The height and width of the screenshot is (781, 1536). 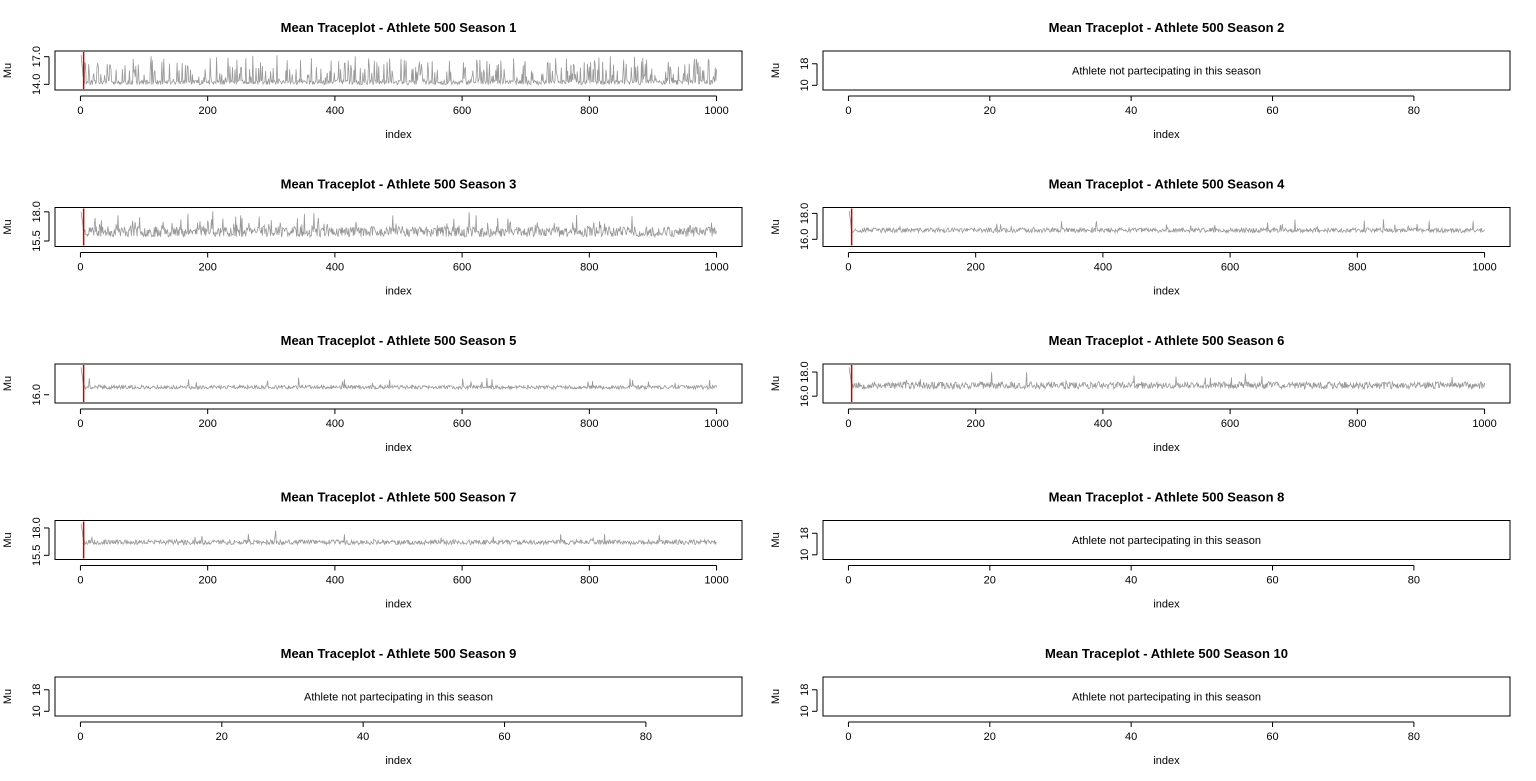 I want to click on chart-title: Mean Traceplot - Athlete 500 Season 10, so click(x=1166, y=653).